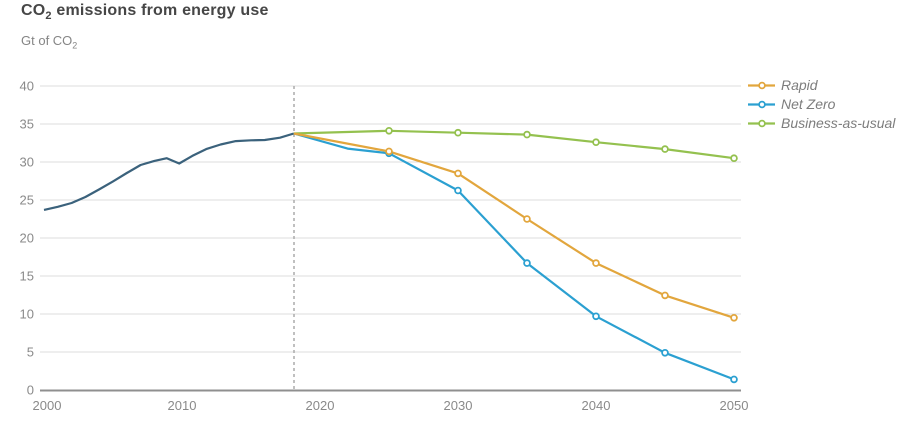 The width and height of the screenshot is (900, 426). What do you see at coordinates (734, 405) in the screenshot?
I see `svg-text: 2050` at bounding box center [734, 405].